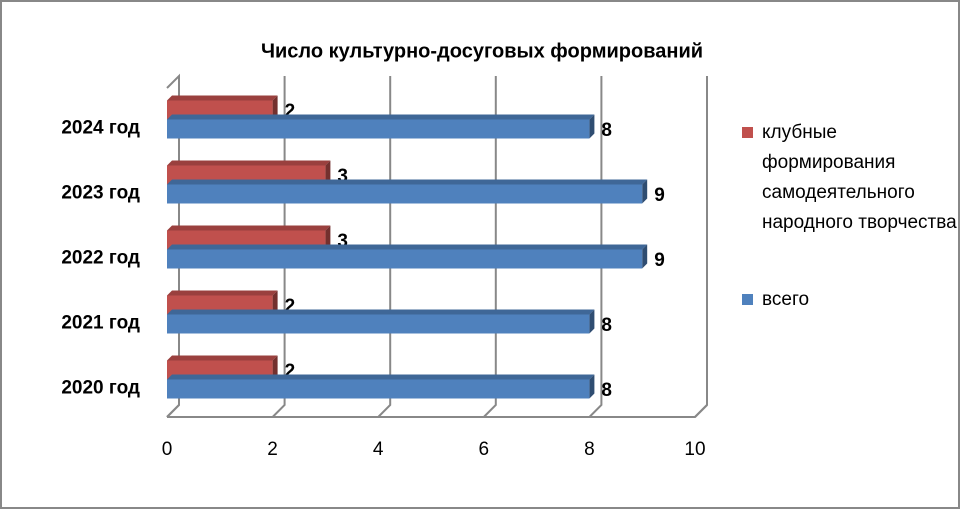 This screenshot has width=960, height=510. I want to click on legend-label: всего, so click(786, 299).